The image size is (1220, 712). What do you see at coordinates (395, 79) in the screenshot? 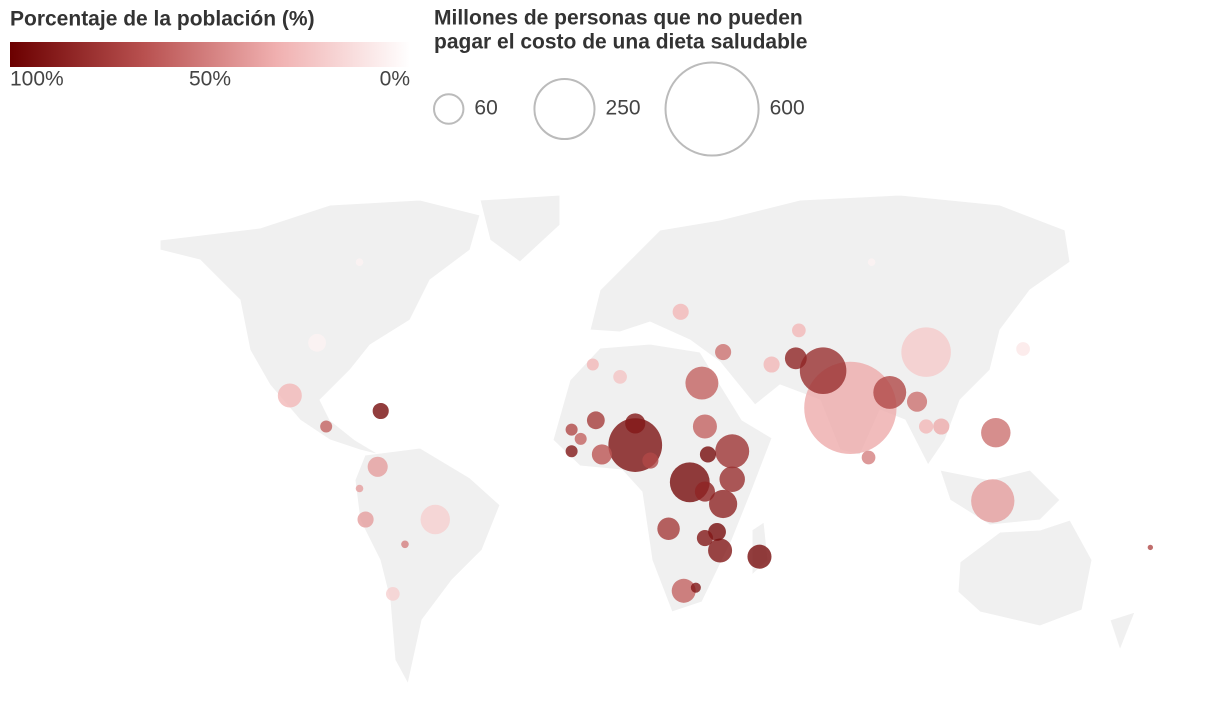
I see `color-tick-label: 0%` at bounding box center [395, 79].